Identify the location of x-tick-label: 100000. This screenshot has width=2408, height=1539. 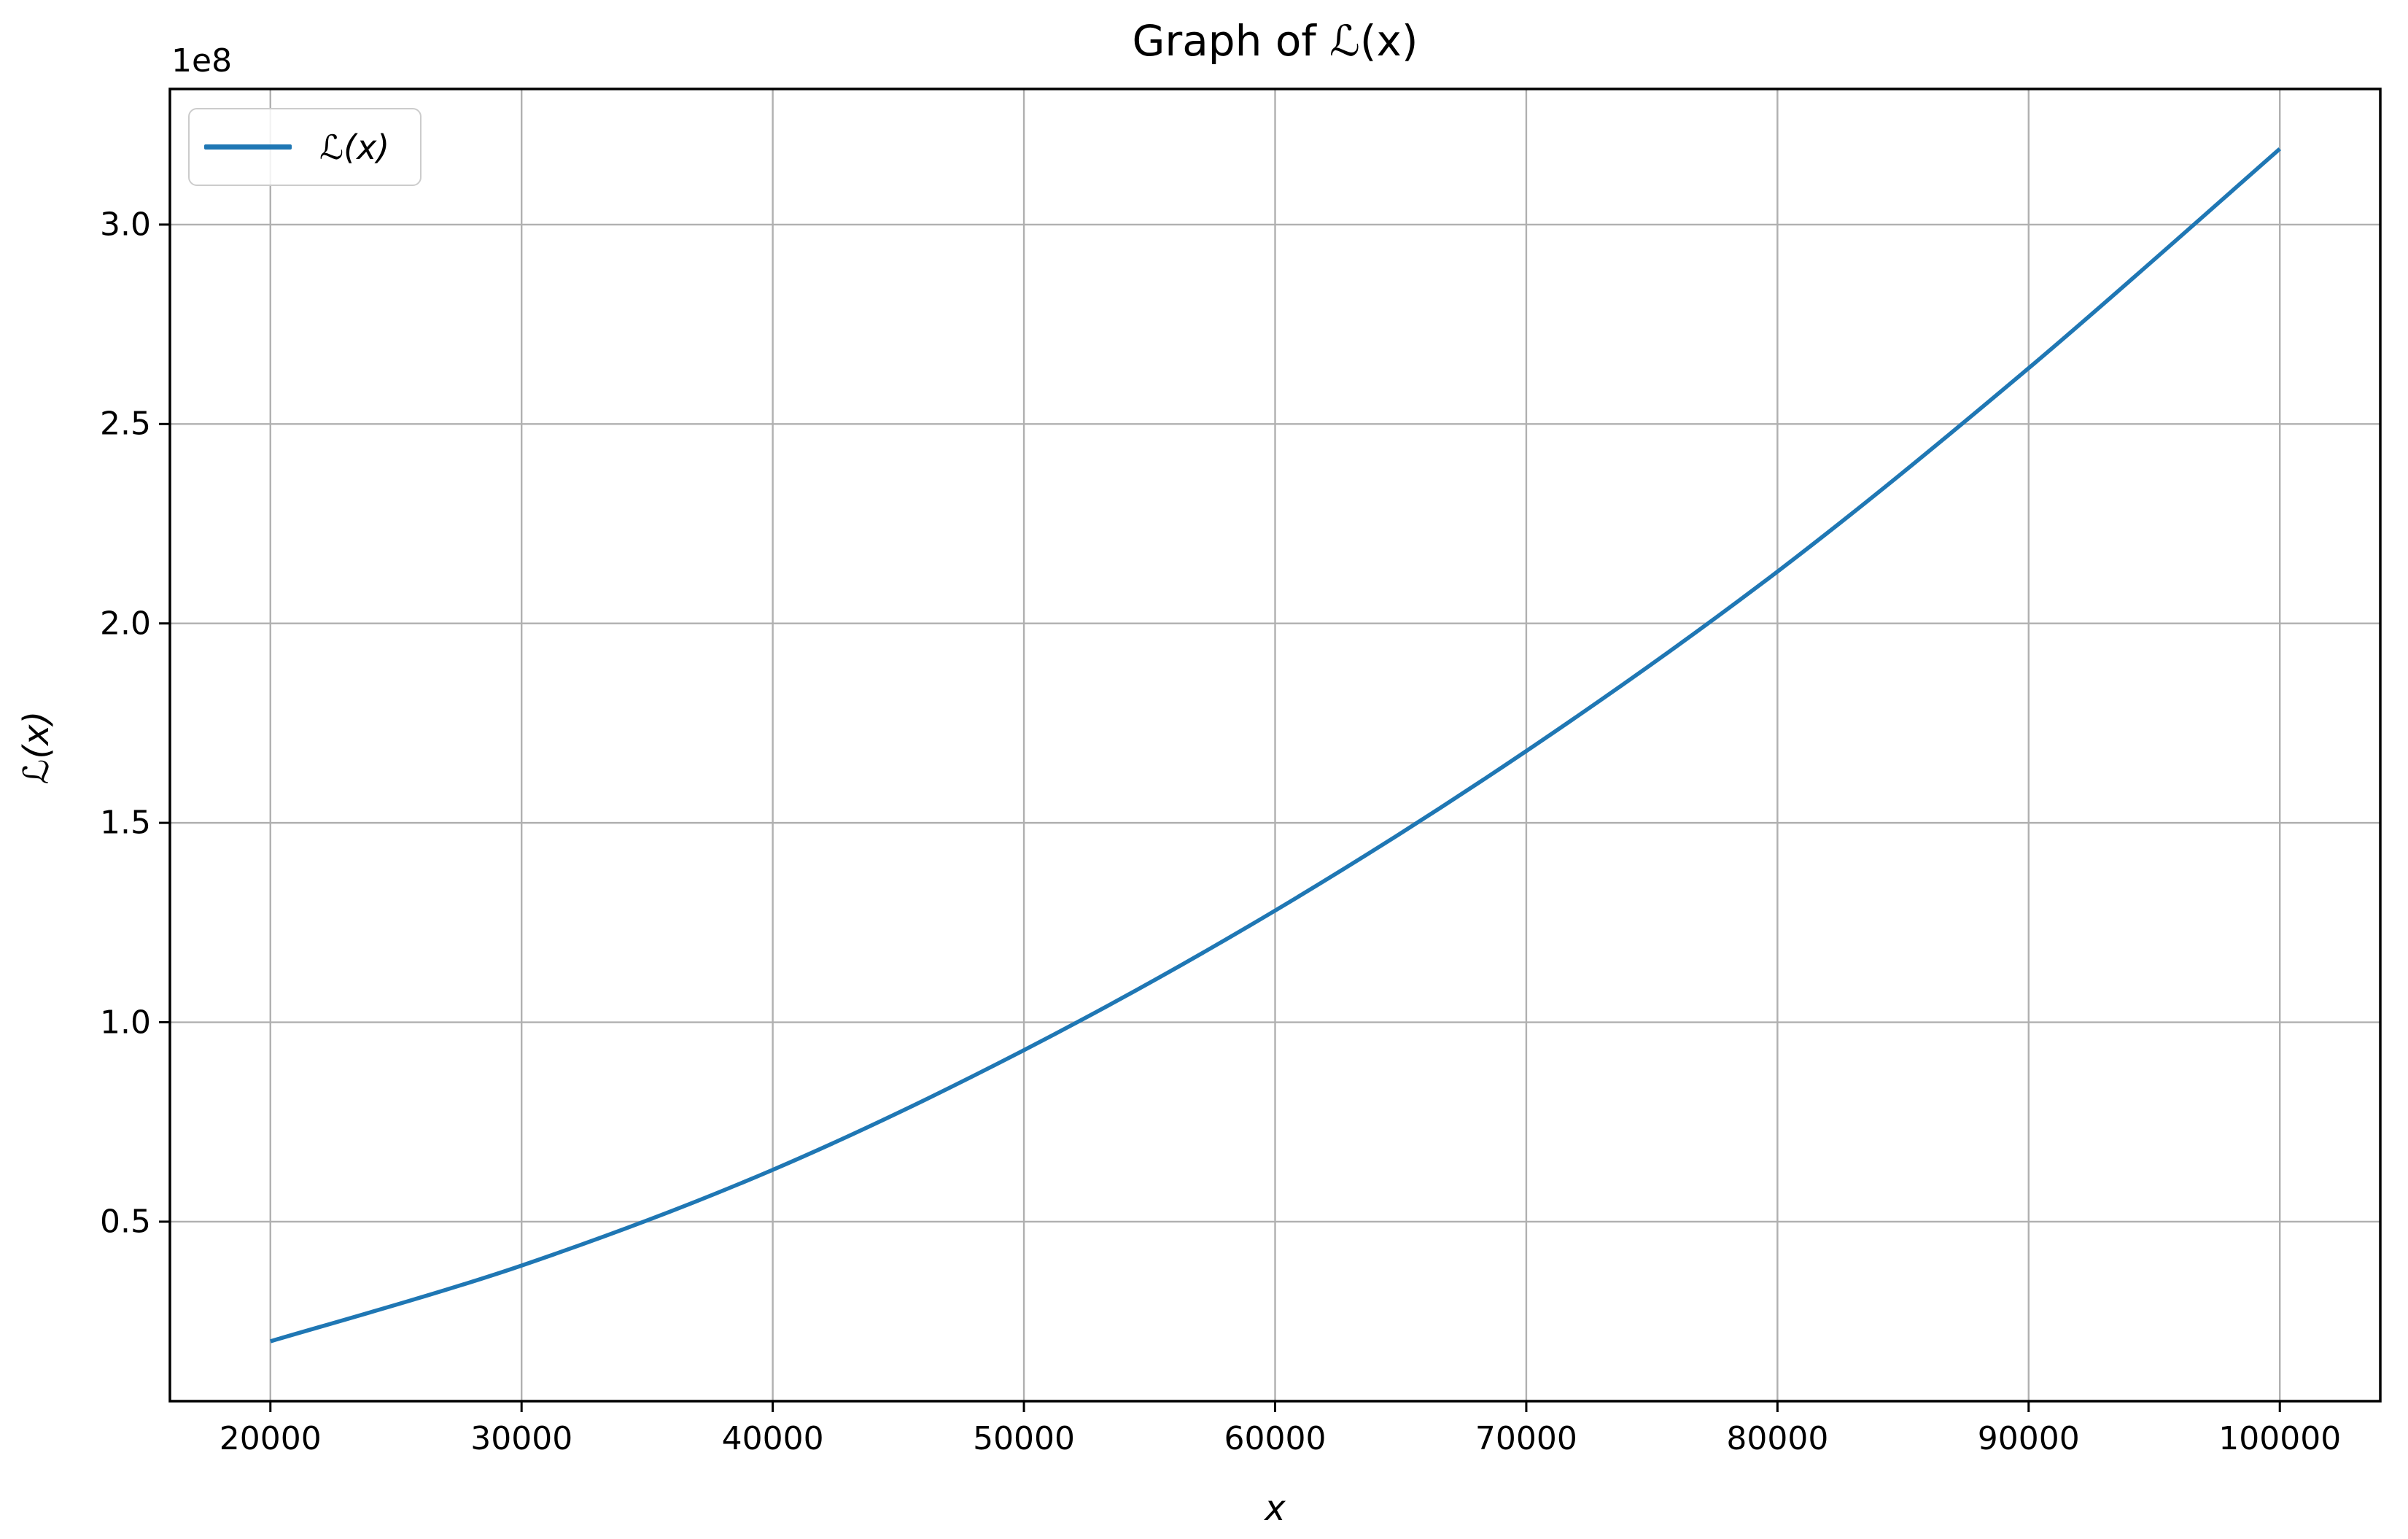
(2280, 1439).